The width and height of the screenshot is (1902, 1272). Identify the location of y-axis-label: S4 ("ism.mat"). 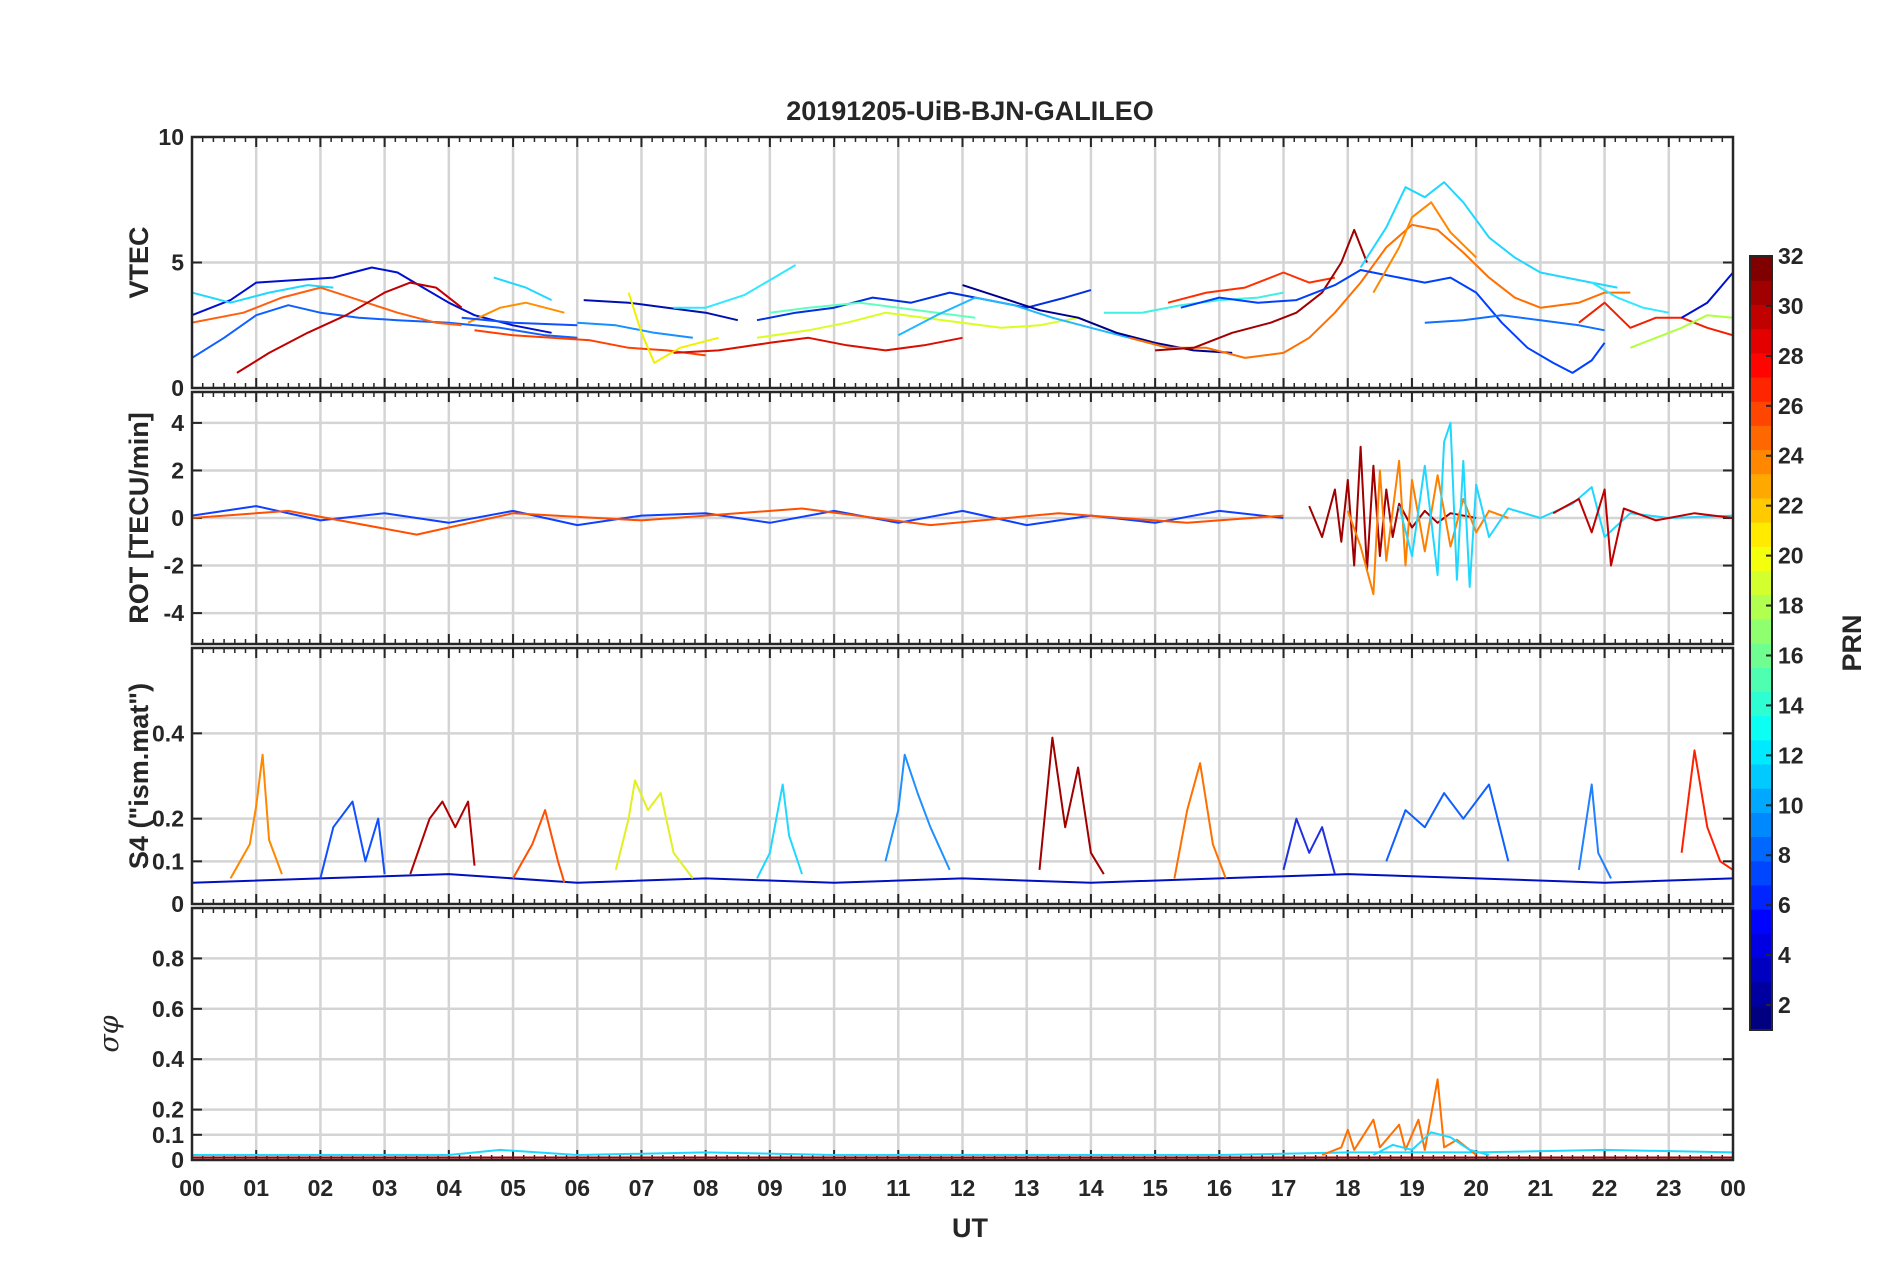
(139, 776).